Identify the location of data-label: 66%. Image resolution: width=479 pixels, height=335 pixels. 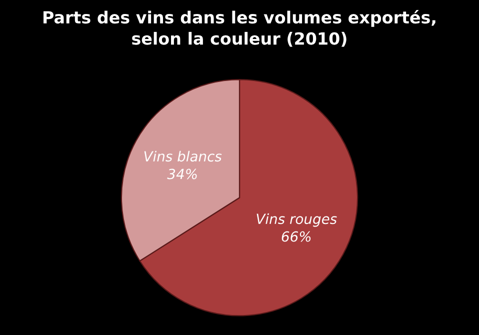
(296, 236).